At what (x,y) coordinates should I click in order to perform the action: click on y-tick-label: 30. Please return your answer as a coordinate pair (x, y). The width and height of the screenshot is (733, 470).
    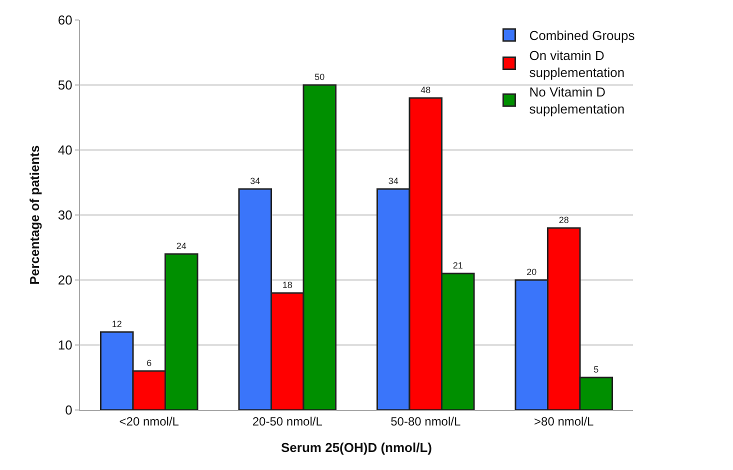
    Looking at the image, I should click on (65, 215).